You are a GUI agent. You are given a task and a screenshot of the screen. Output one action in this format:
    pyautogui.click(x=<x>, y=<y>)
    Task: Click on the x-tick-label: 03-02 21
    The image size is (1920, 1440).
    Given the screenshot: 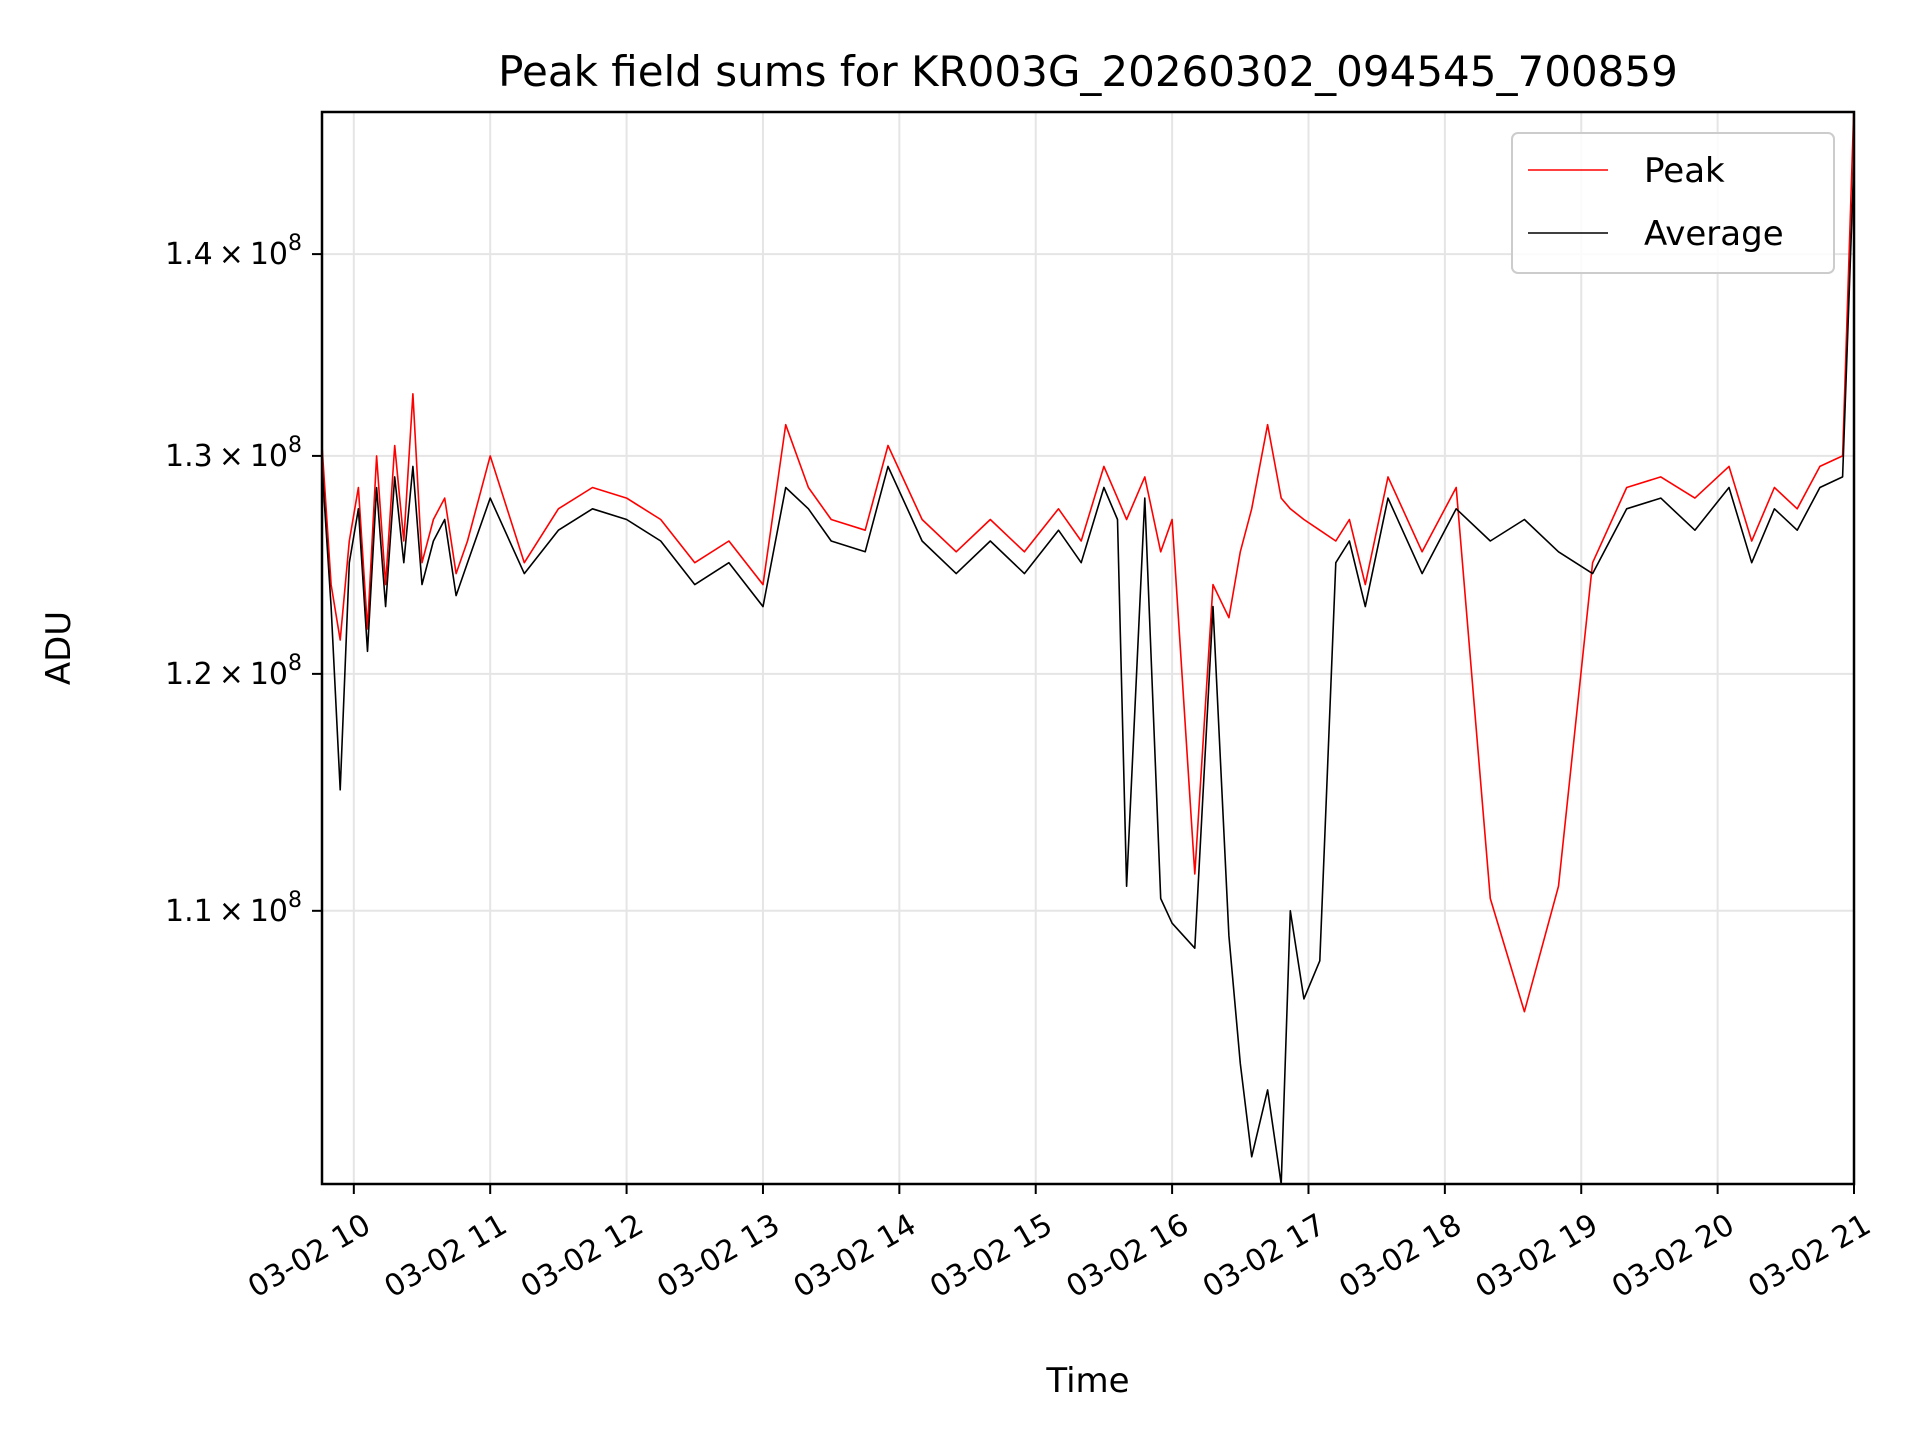 What is the action you would take?
    pyautogui.click(x=1809, y=1256)
    